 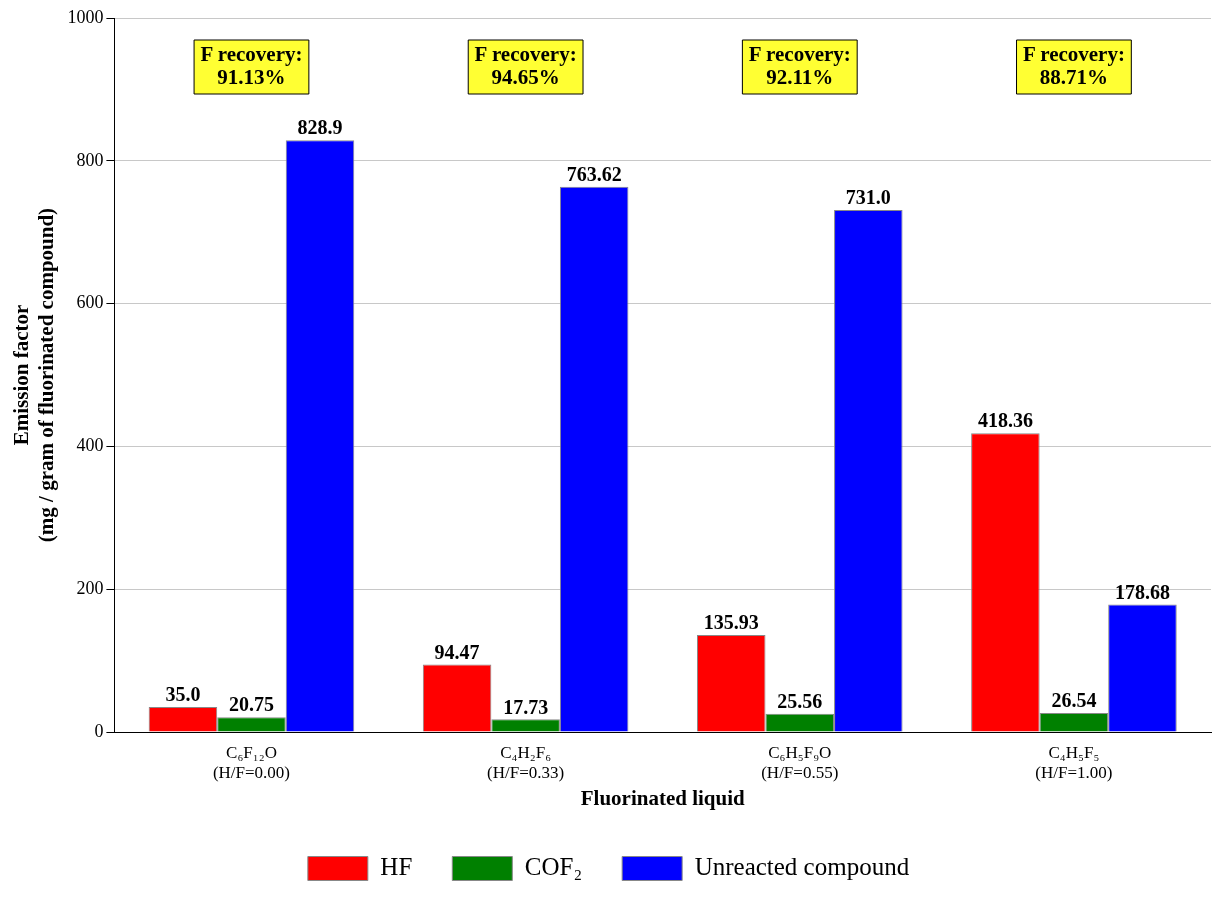 I want to click on data-label: 763.62, so click(x=594, y=173).